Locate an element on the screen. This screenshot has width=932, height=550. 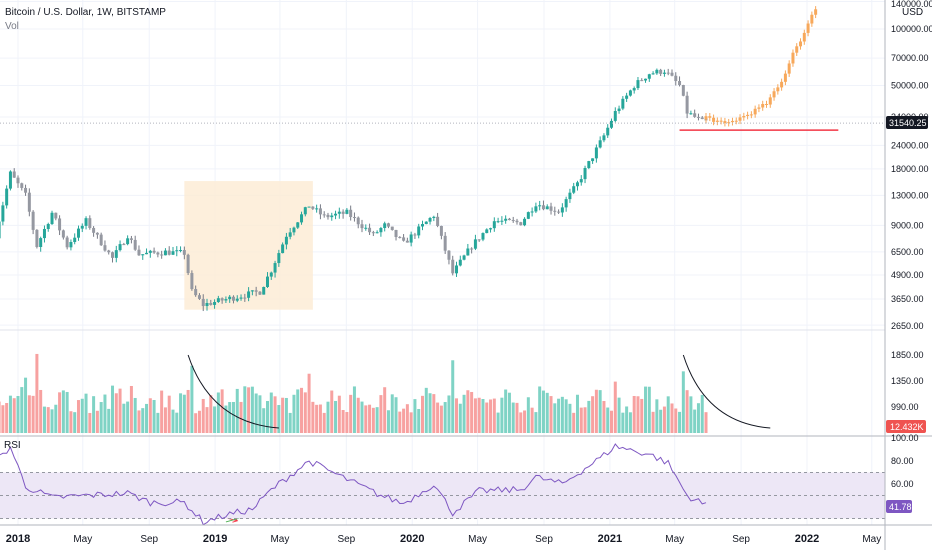
volume-badge: 12.432K is located at coordinates (907, 427).